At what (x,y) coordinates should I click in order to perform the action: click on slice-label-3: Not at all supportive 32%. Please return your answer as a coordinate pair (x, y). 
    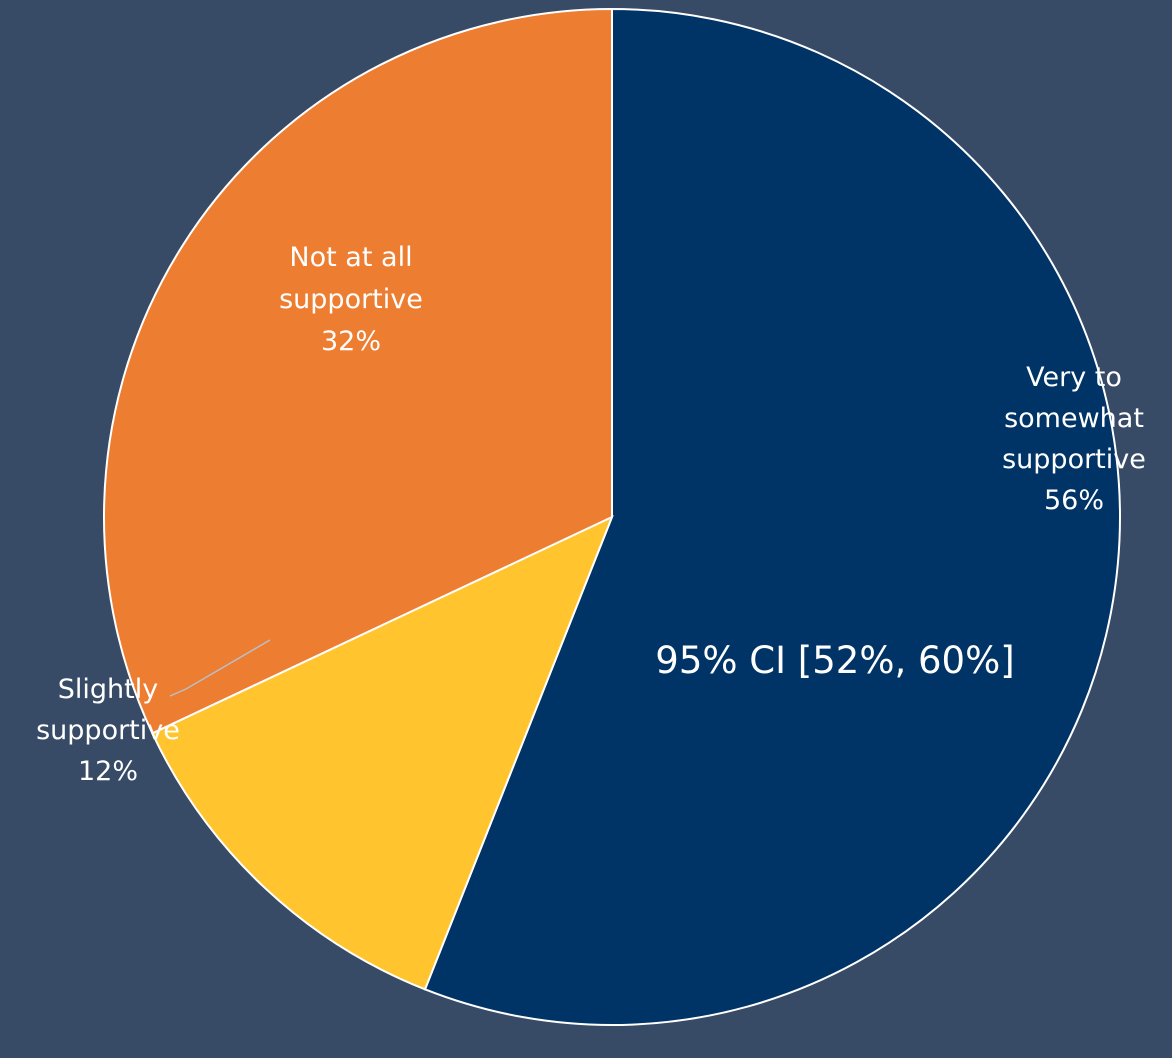
    Looking at the image, I should click on (351, 299).